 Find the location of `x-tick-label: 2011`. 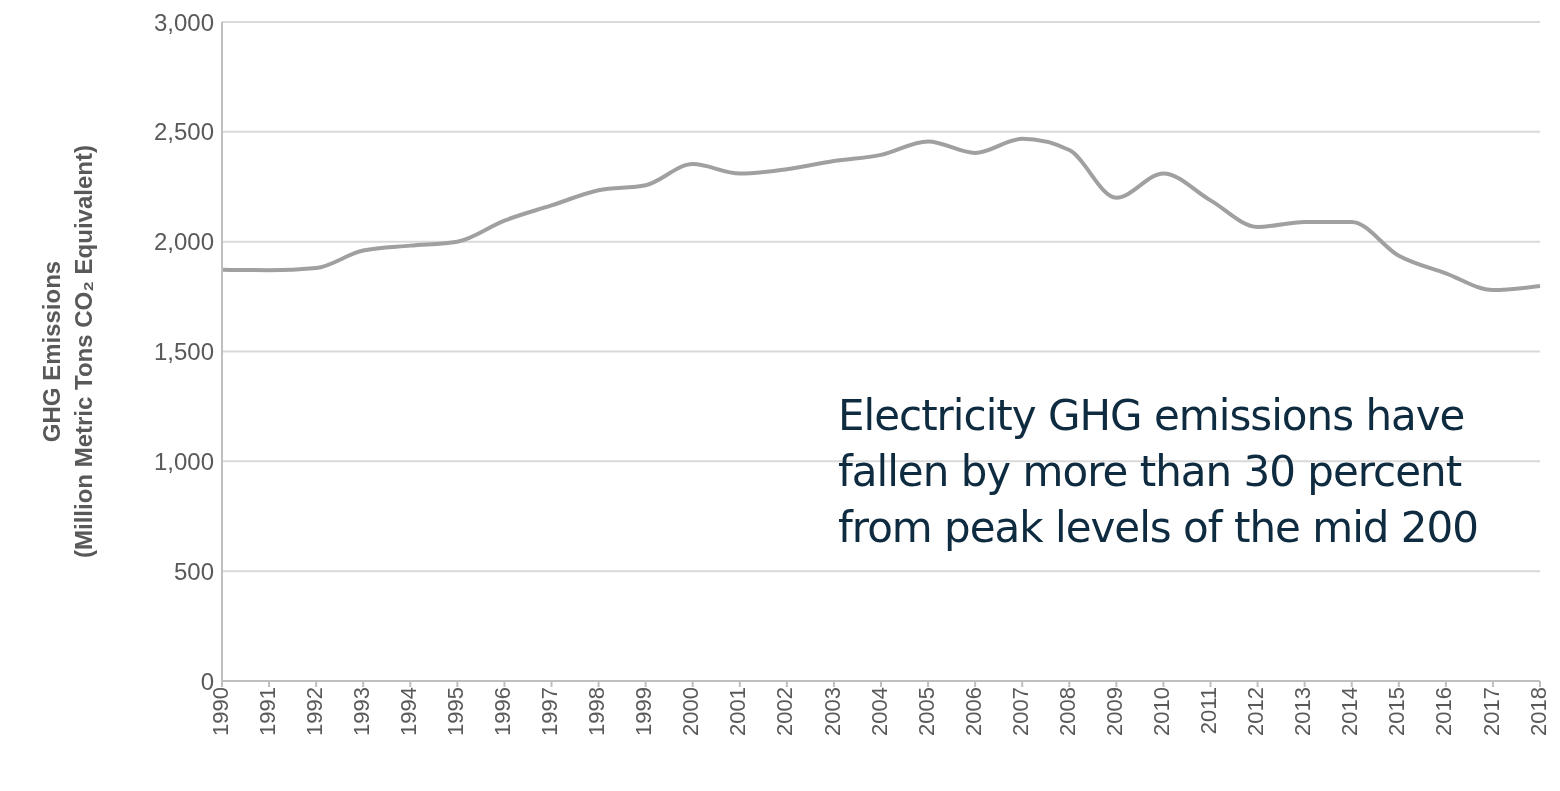

x-tick-label: 2011 is located at coordinates (1209, 711).